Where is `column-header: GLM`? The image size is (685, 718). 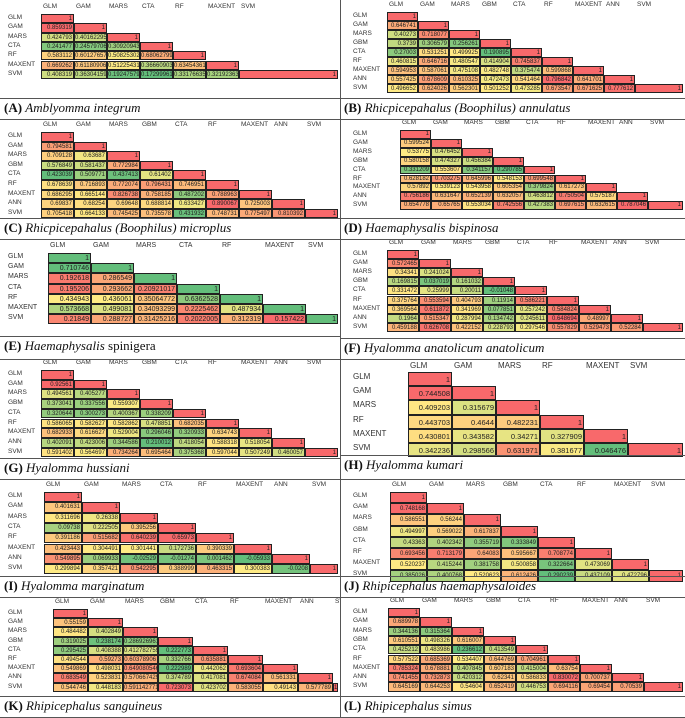 column-header: GLM is located at coordinates (396, 4).